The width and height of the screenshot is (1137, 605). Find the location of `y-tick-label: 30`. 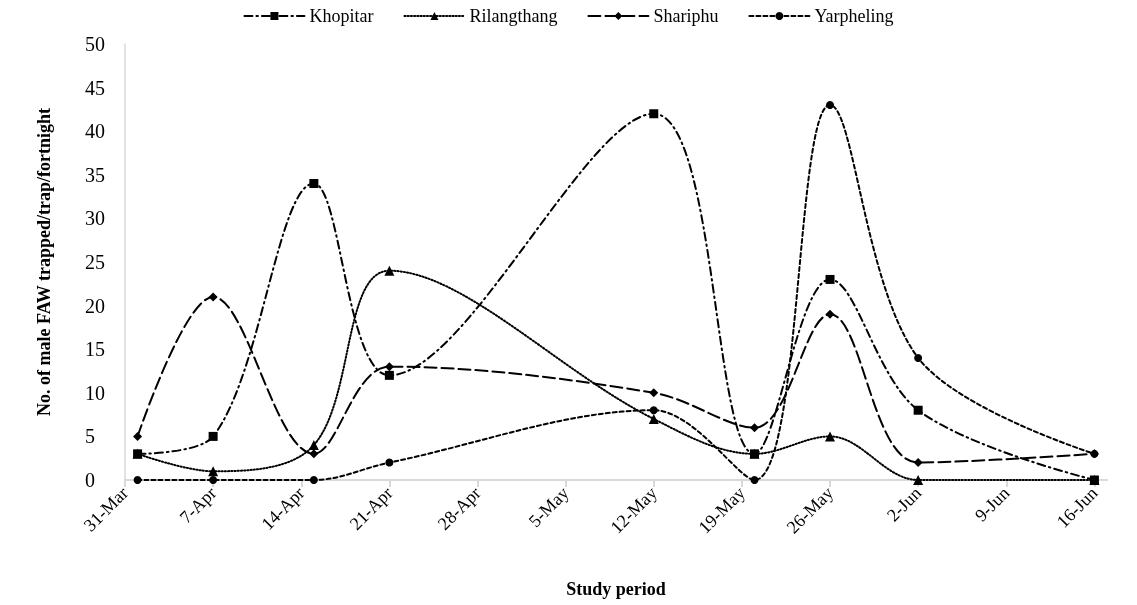

y-tick-label: 30 is located at coordinates (95, 218).